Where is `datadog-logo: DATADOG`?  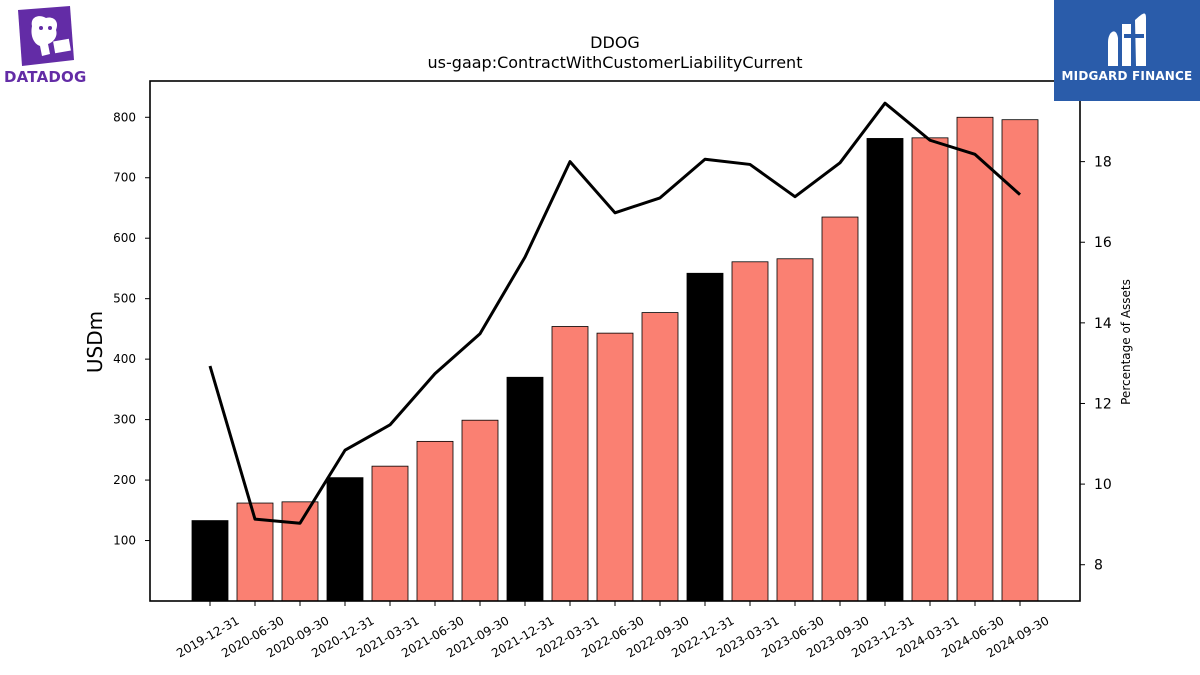
datadog-logo: DATADOG is located at coordinates (46, 46).